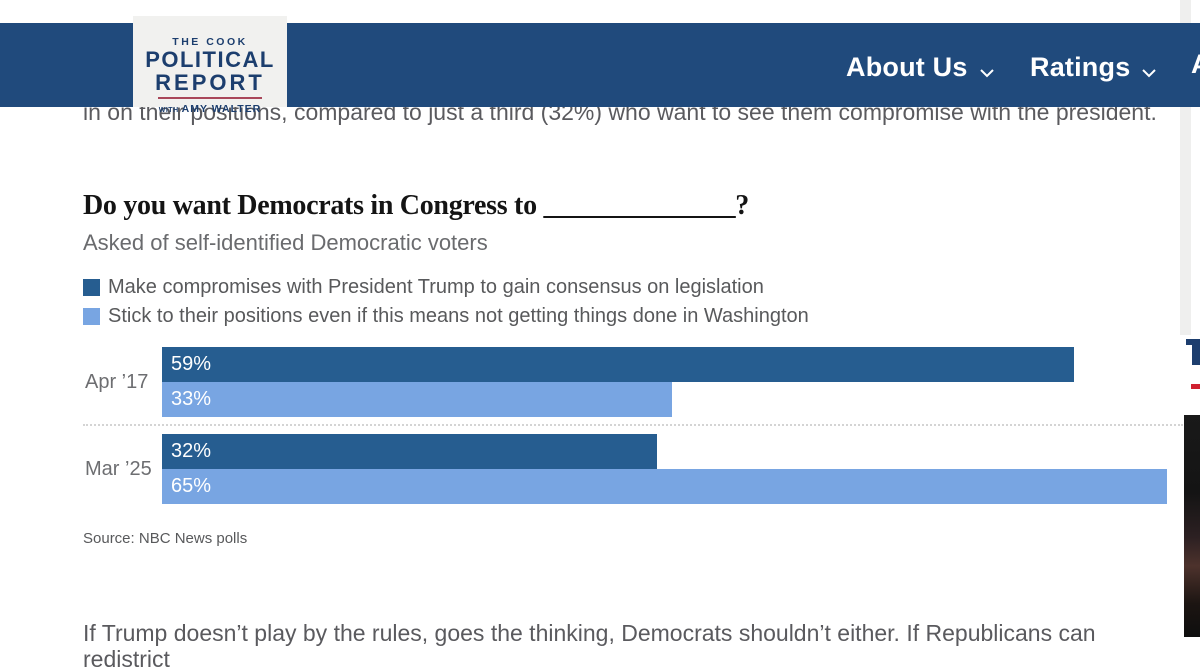 The height and width of the screenshot is (672, 1200). What do you see at coordinates (165, 538) in the screenshot?
I see `chart-source: Source: NBC News polls` at bounding box center [165, 538].